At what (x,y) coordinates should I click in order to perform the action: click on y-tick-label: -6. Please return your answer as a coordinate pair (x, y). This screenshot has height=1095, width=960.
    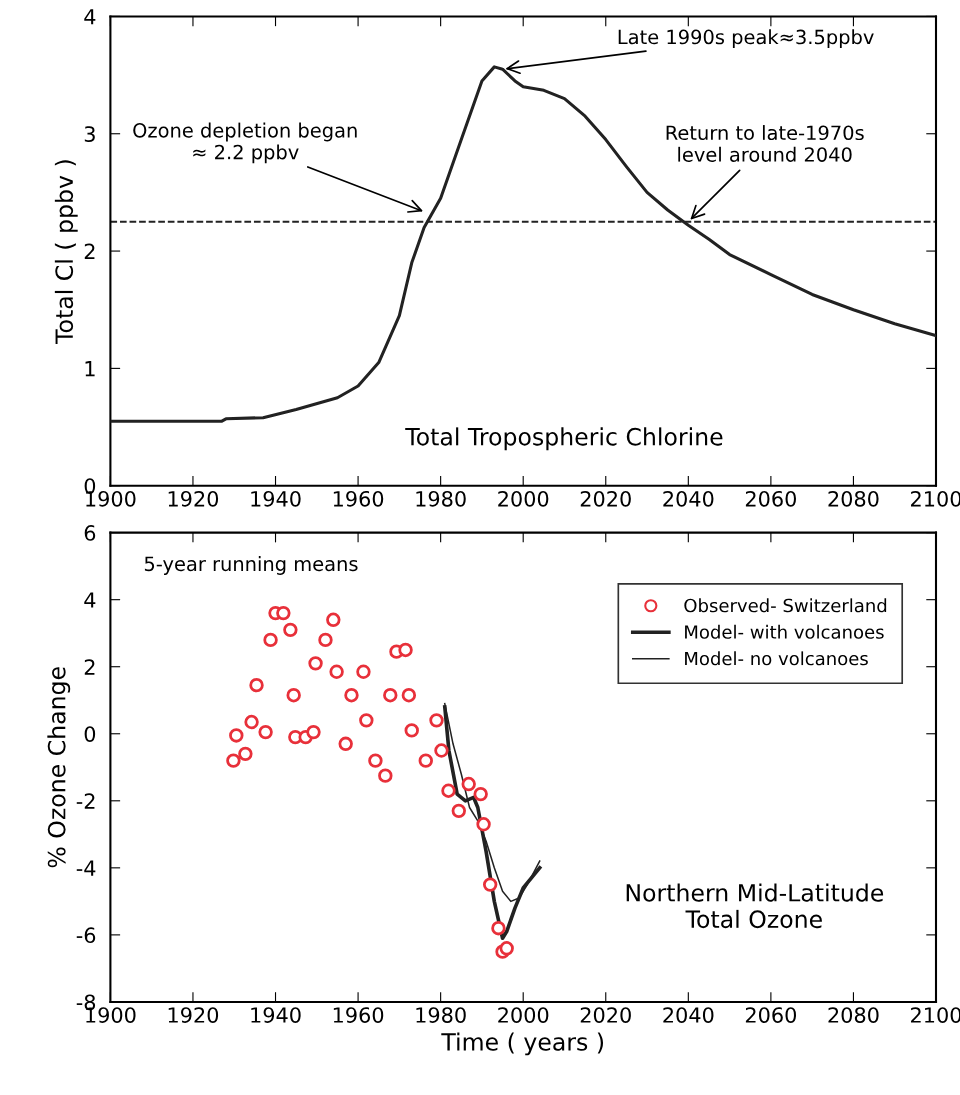
    Looking at the image, I should click on (86, 935).